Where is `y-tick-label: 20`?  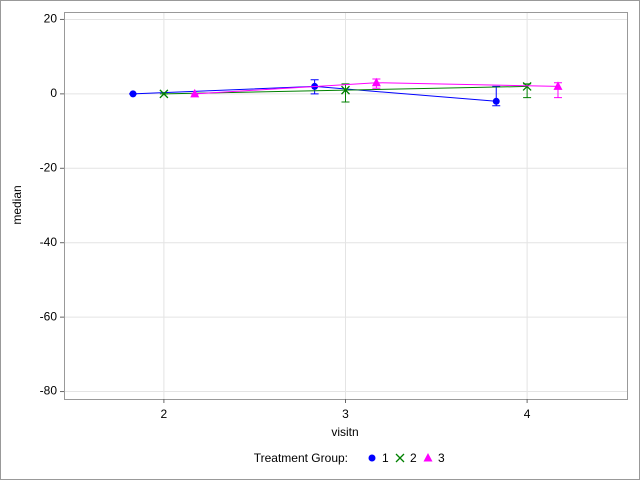
y-tick-label: 20 is located at coordinates (51, 19).